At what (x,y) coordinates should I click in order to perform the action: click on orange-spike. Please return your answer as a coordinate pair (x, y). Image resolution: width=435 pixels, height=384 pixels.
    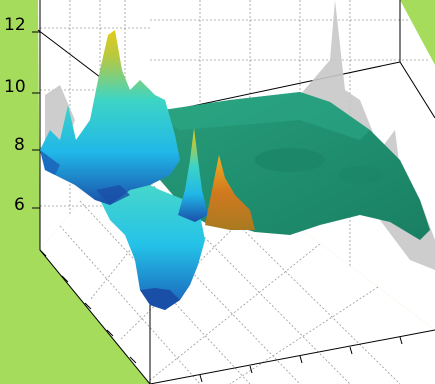
    Looking at the image, I should click on (230, 192).